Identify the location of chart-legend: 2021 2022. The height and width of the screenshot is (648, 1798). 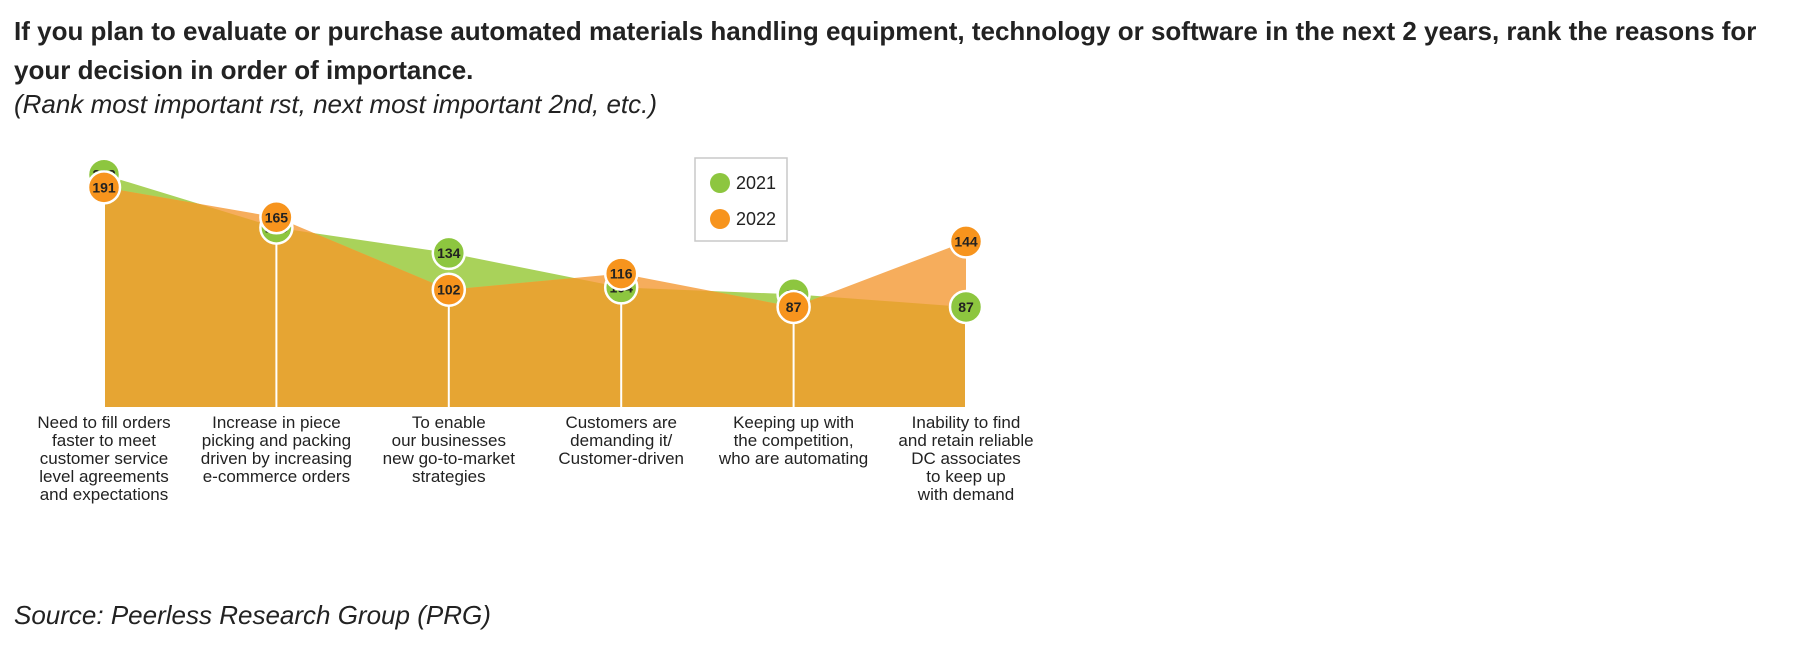
(741, 199).